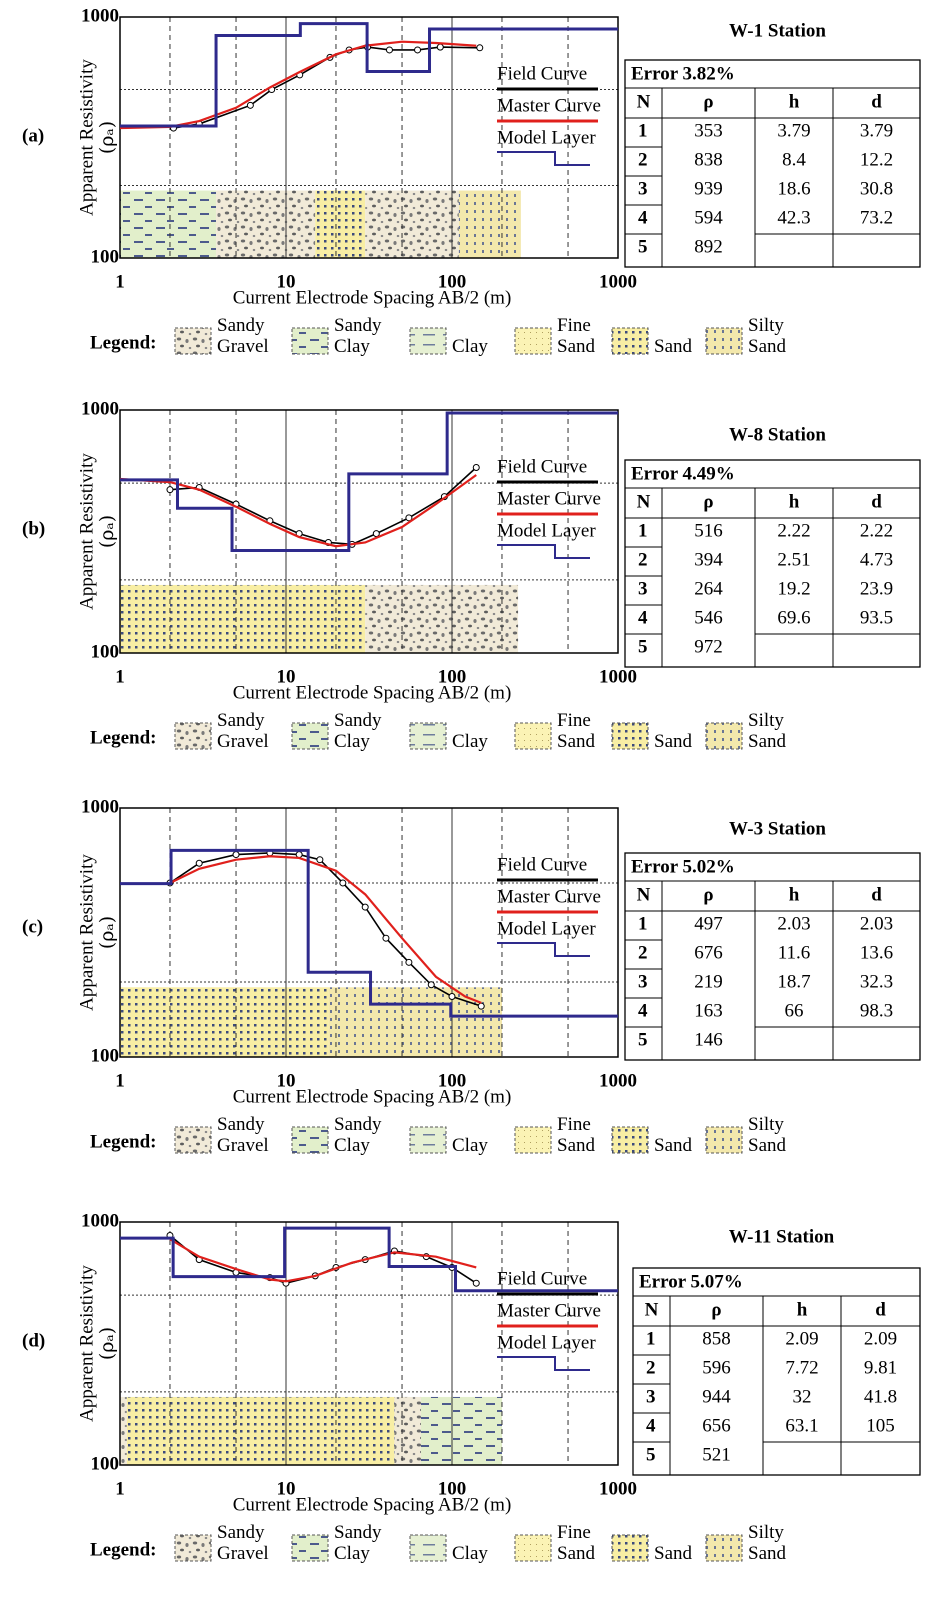  I want to click on legend-label: Silty Sand, so click(767, 731).